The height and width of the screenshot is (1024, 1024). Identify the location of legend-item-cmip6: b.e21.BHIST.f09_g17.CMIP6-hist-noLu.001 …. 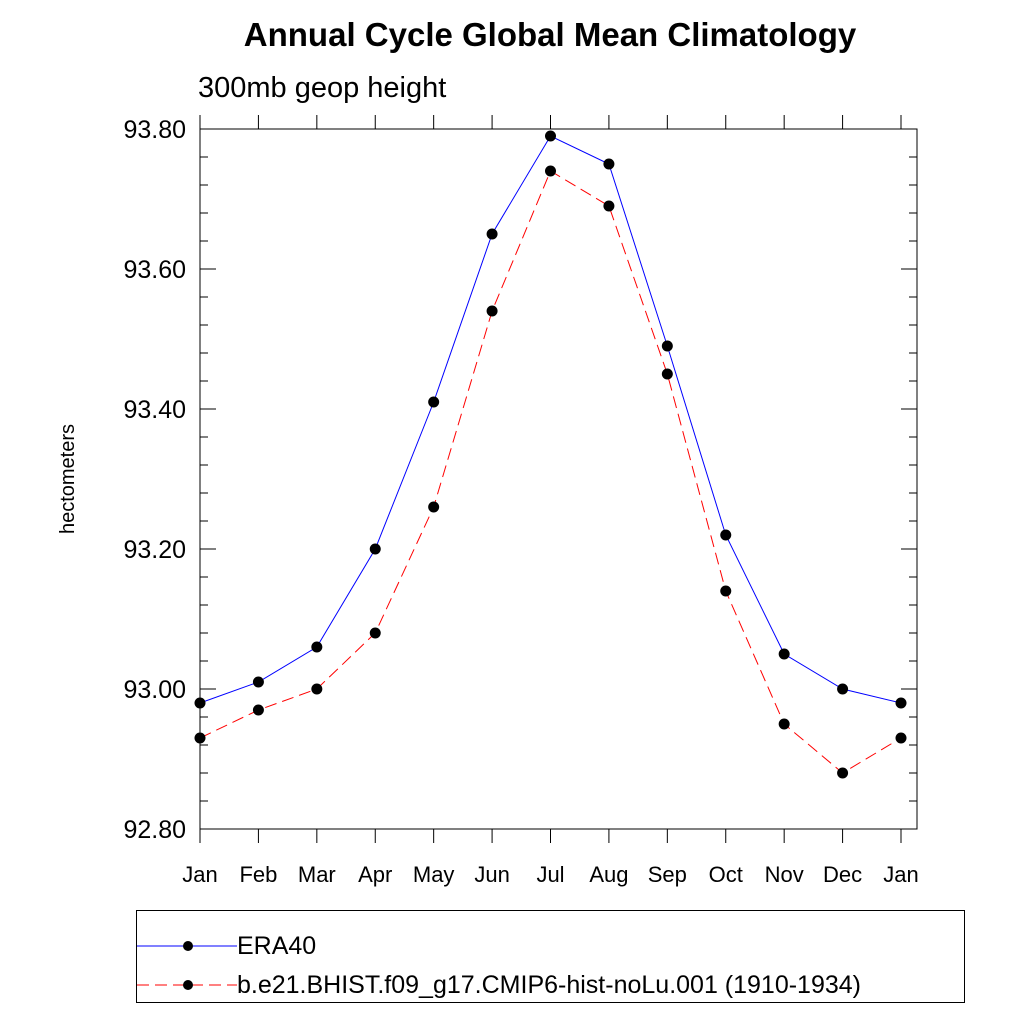
(550, 985).